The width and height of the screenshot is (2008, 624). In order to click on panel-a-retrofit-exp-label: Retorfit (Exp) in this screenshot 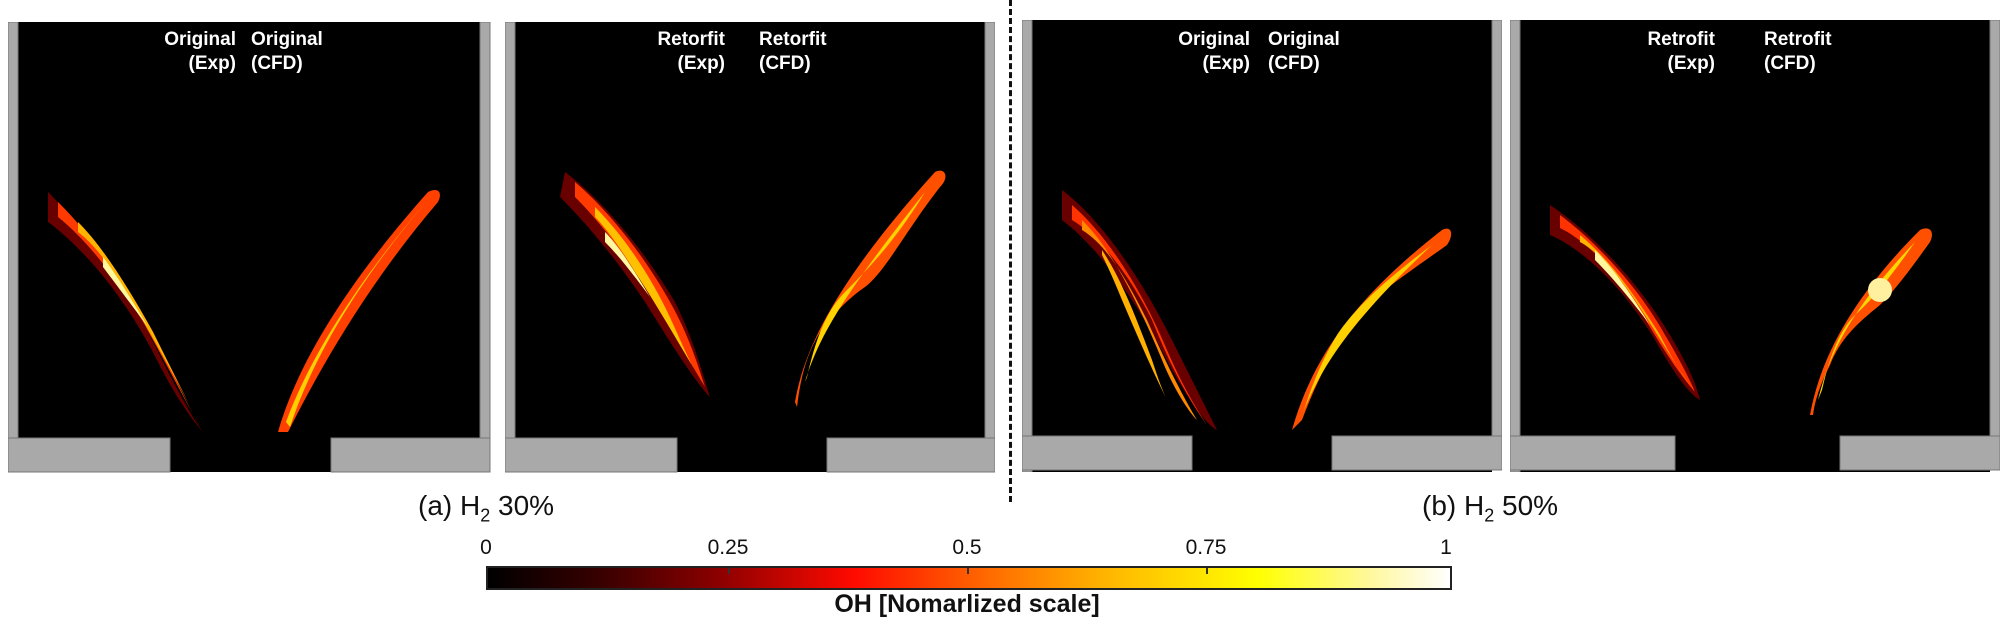, I will do `click(691, 51)`.